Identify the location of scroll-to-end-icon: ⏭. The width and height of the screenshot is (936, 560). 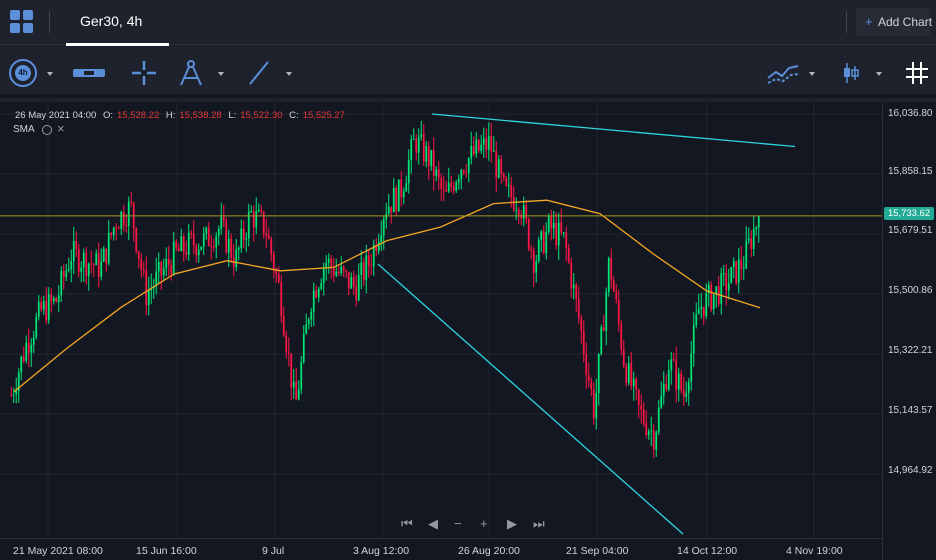
(539, 523).